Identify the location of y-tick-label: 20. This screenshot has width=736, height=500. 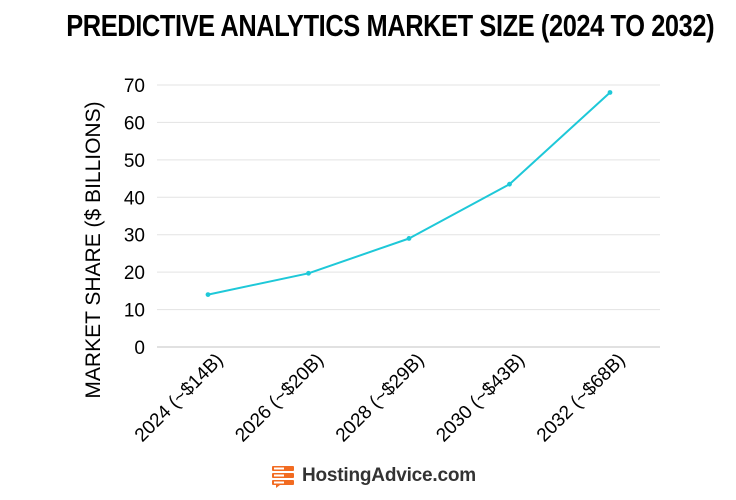
(134, 273).